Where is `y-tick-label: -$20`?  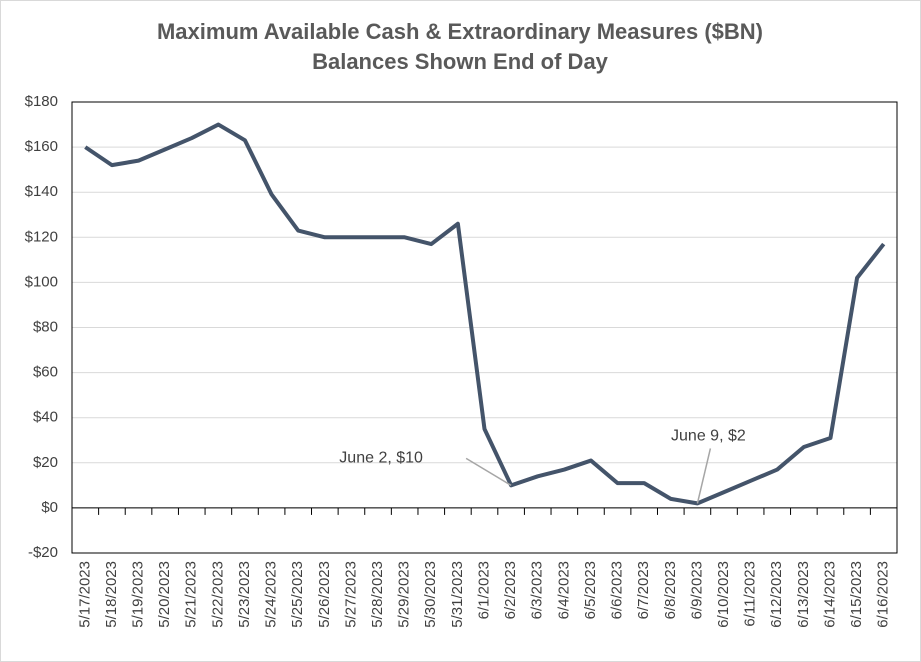 y-tick-label: -$20 is located at coordinates (43, 552).